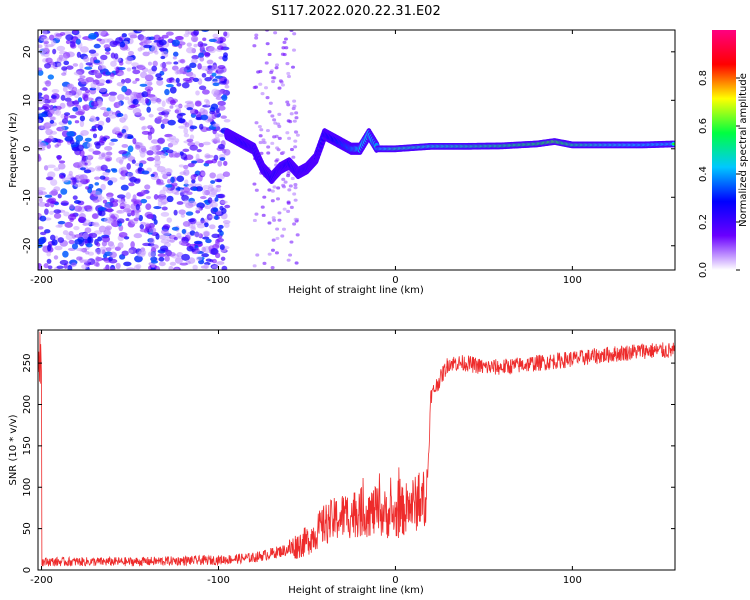 This screenshot has width=750, height=600. Describe the element at coordinates (41, 580) in the screenshot. I see `x-tick-label: -200` at that location.